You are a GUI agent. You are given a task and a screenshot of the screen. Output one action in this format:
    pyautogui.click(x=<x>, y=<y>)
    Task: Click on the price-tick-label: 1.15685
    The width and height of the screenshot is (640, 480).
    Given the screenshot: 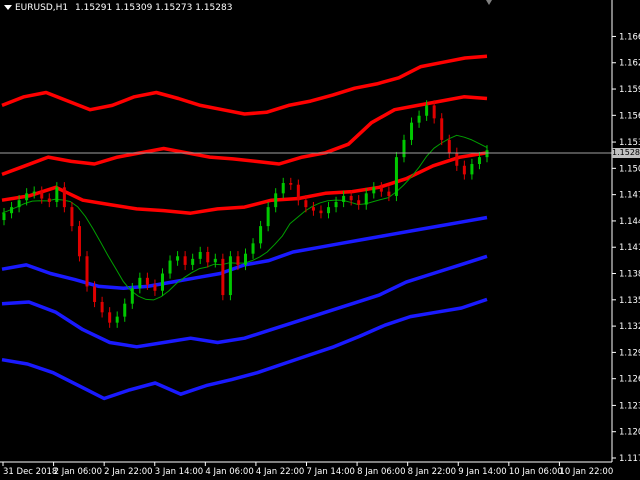 What is the action you would take?
    pyautogui.click(x=629, y=116)
    